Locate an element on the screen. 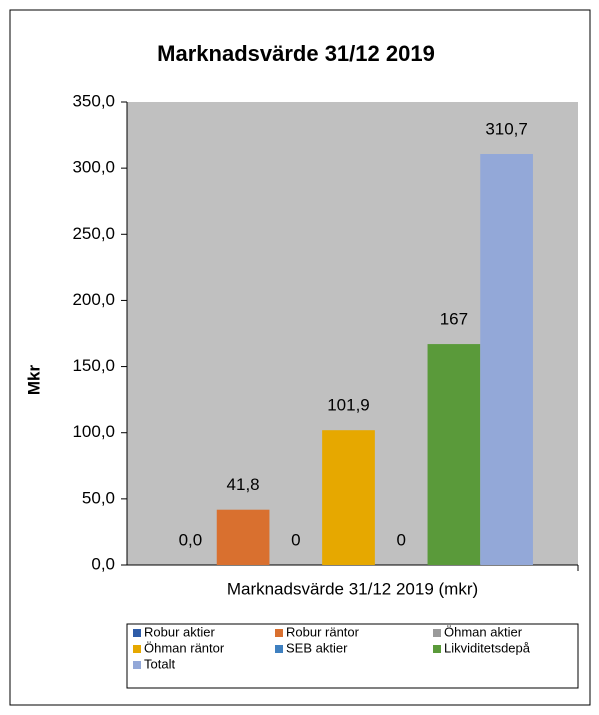 This screenshot has width=599, height=715. x-tick-label: Marknadsvärde 31/12 2019 (mkr) is located at coordinates (352, 588).